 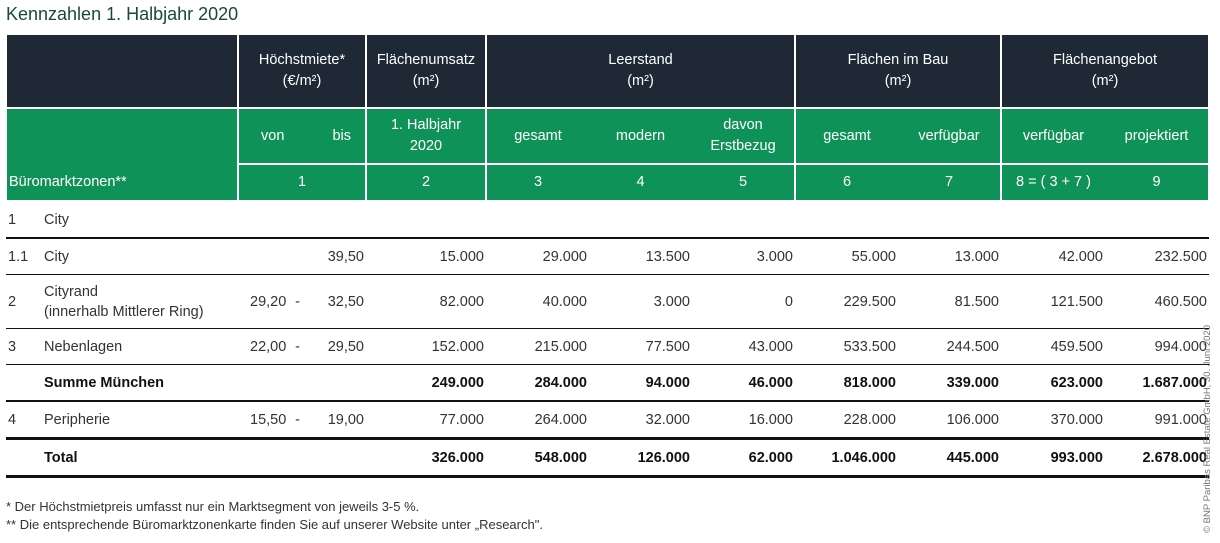 What do you see at coordinates (1157, 136) in the screenshot?
I see `header-angebot-projektiert: projektiert` at bounding box center [1157, 136].